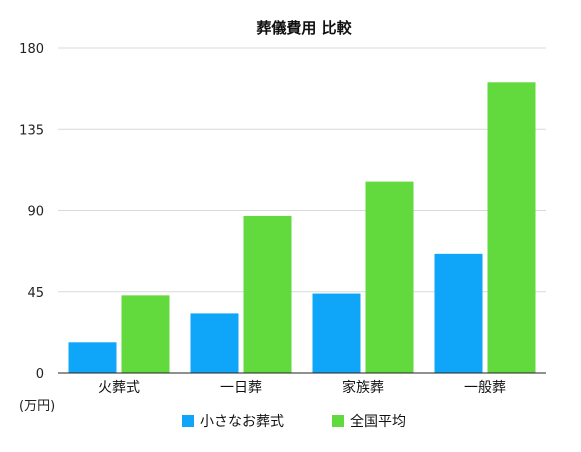 The image size is (581, 452). What do you see at coordinates (31, 130) in the screenshot?
I see `y-tick-label: 135` at bounding box center [31, 130].